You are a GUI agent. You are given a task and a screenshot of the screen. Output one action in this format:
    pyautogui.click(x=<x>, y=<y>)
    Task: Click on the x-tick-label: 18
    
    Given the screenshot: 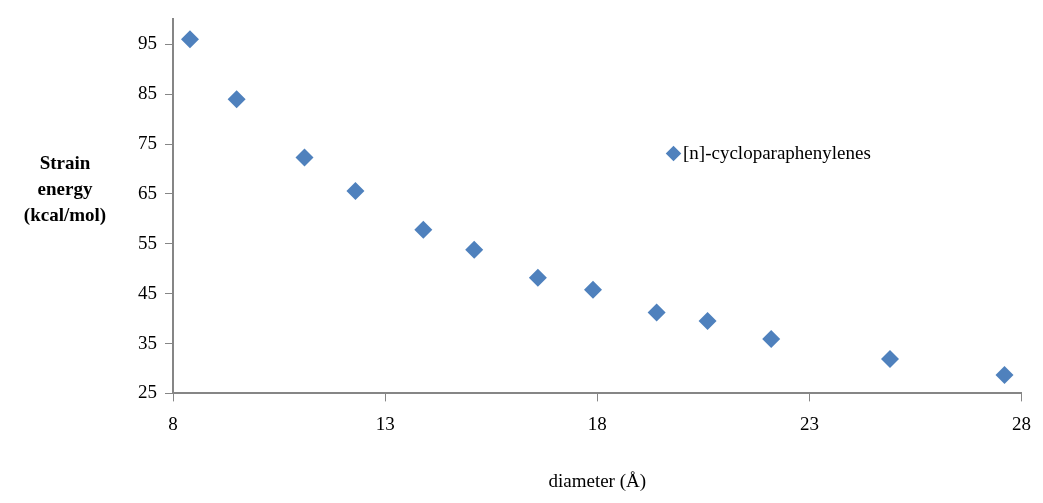 What is the action you would take?
    pyautogui.click(x=597, y=423)
    